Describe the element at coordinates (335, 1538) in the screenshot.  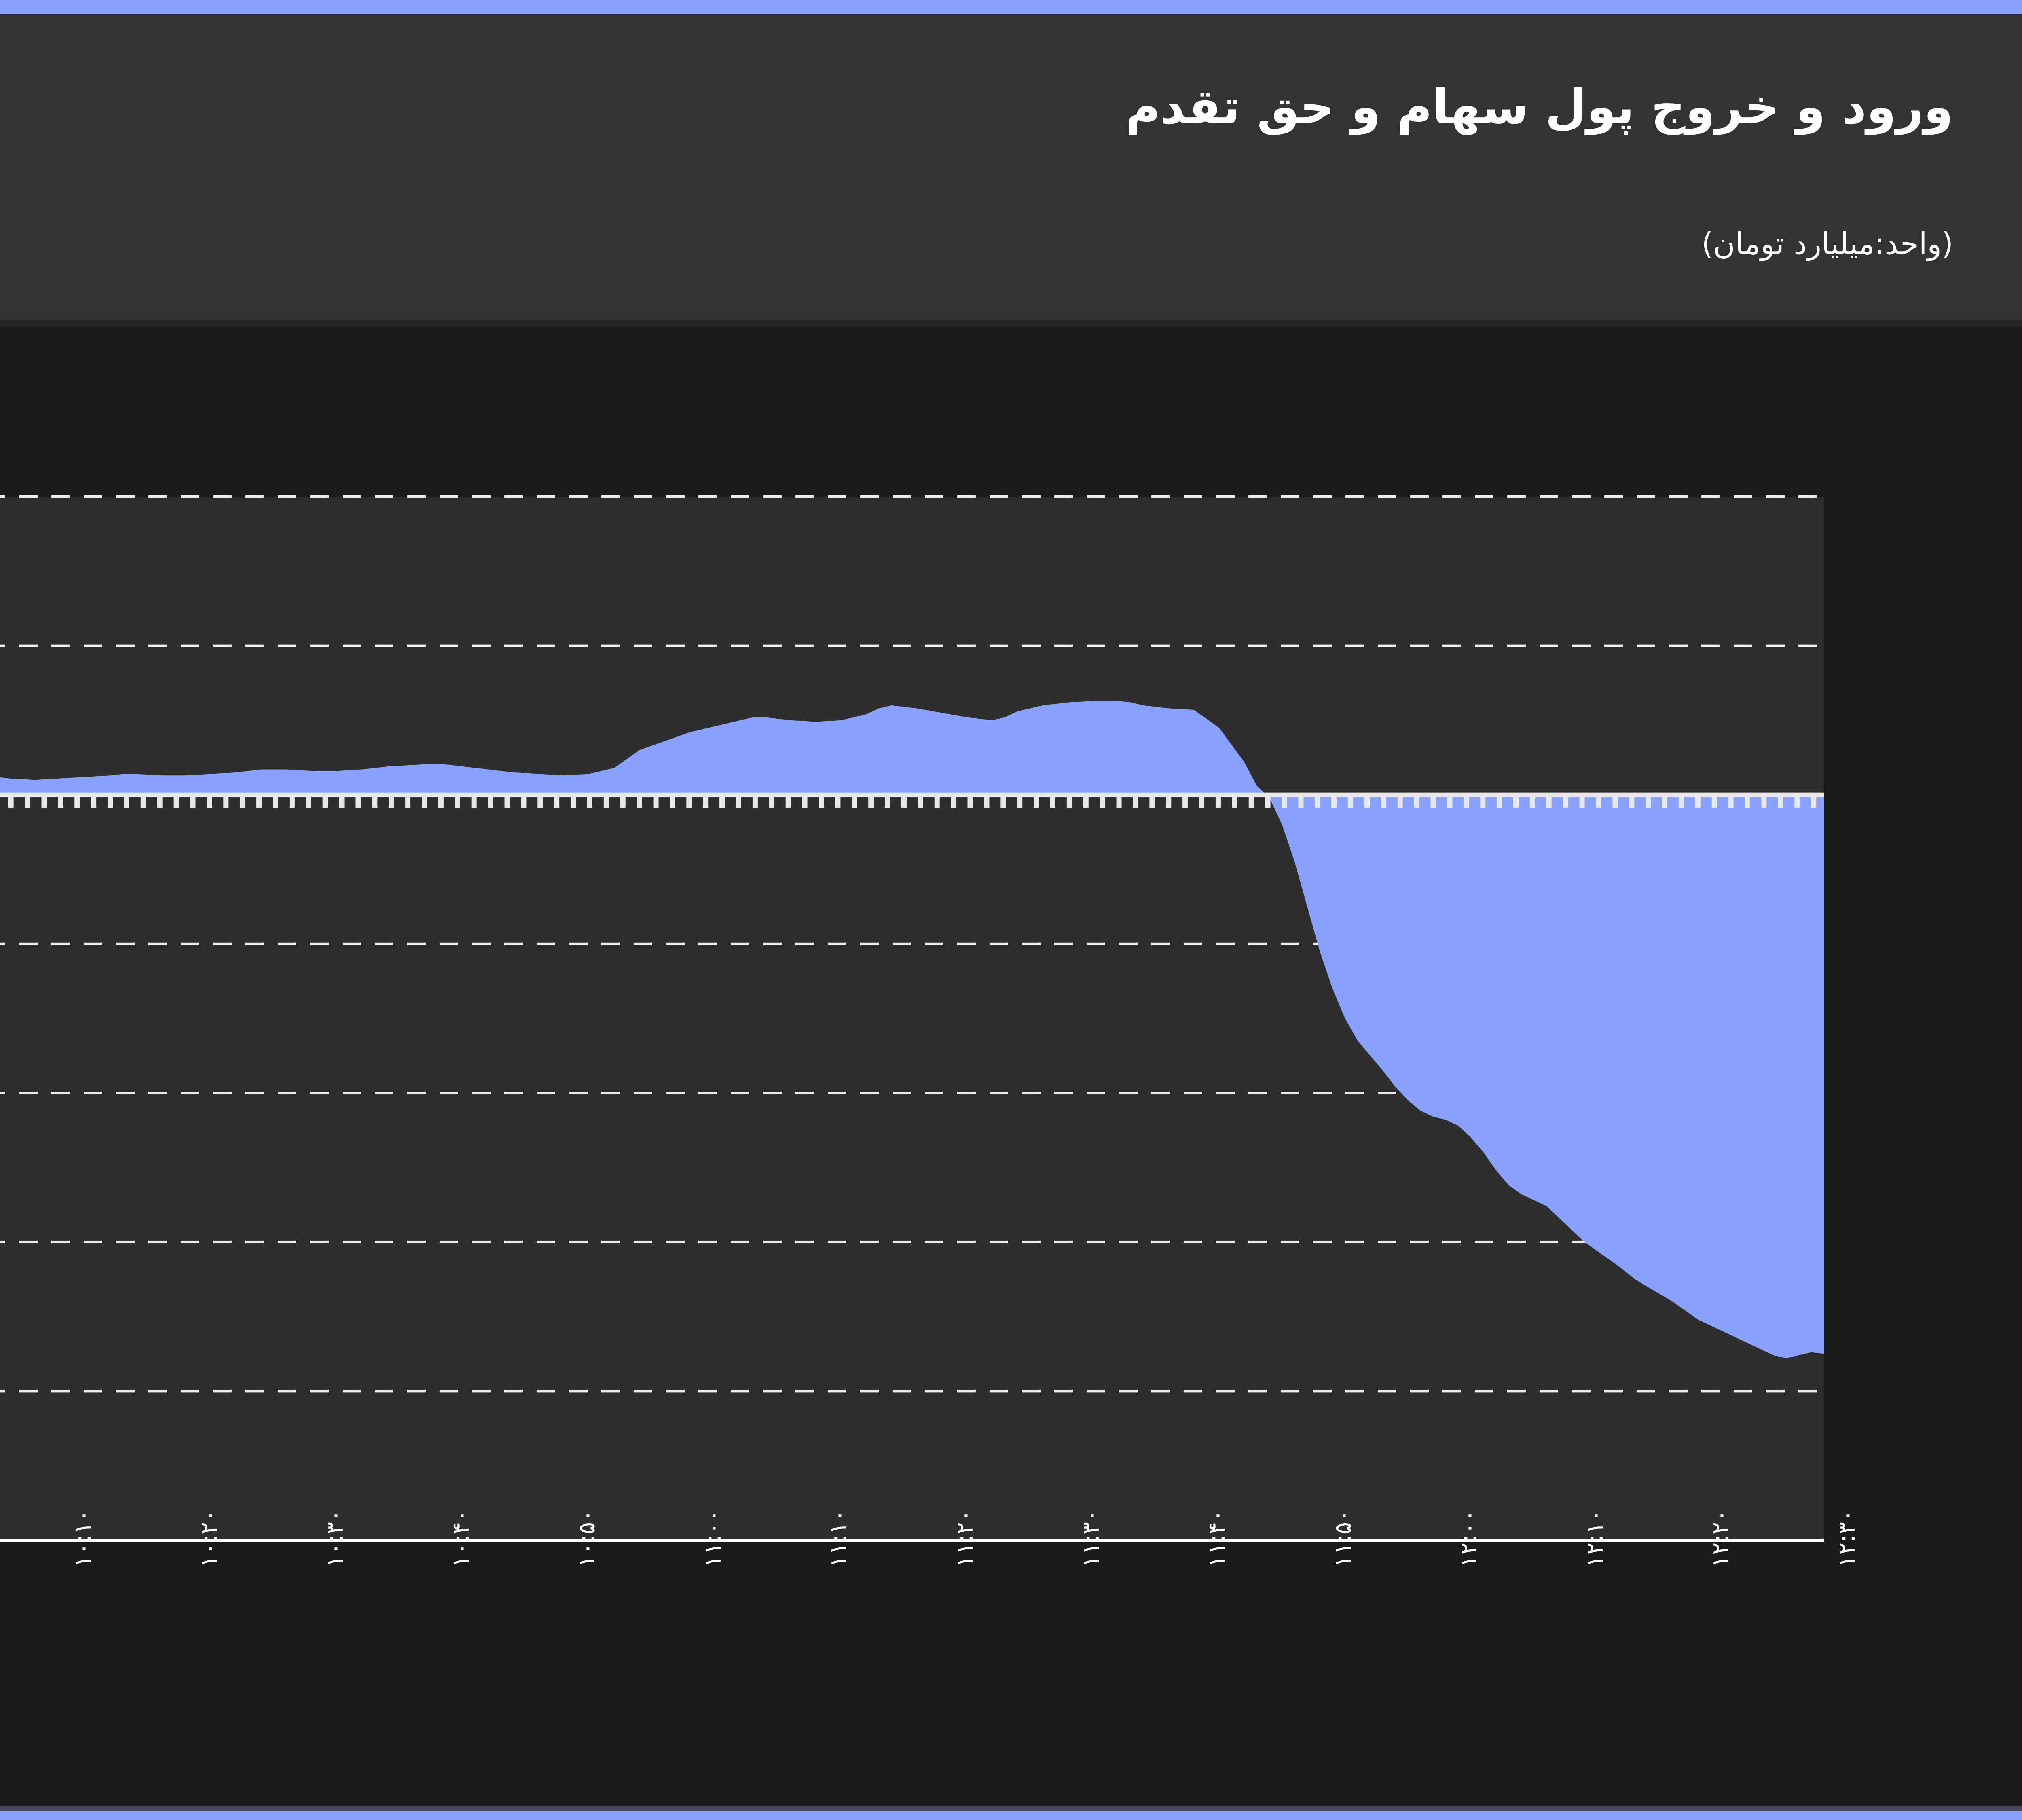
I see `x-axis-tick-label: ۱۰:۳۰` at that location.